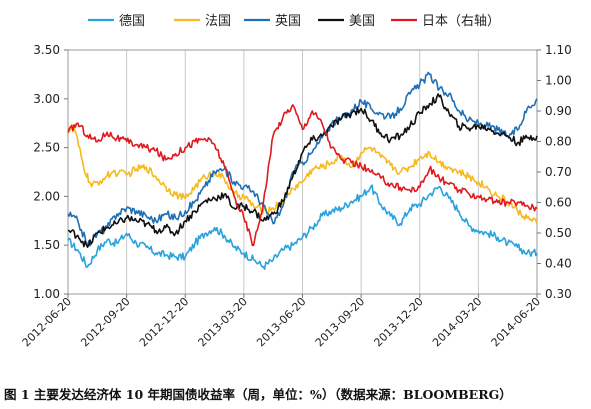  Describe the element at coordinates (46, 50) in the screenshot. I see `left-tick-label: 3.50` at that location.